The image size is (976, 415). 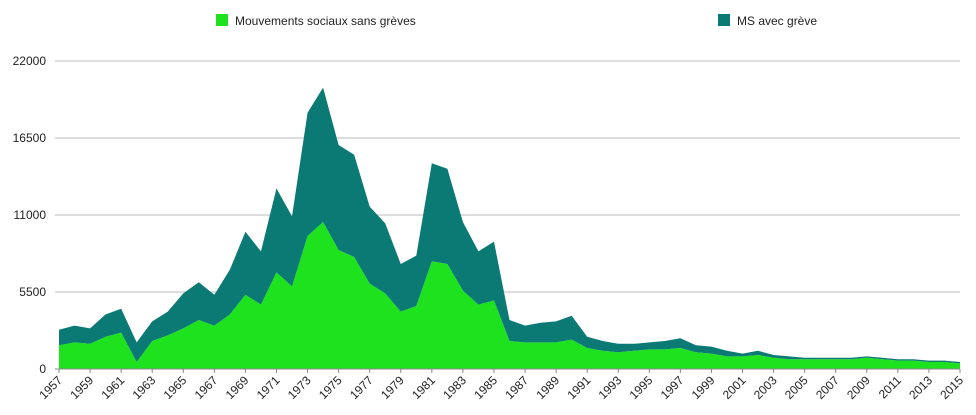 What do you see at coordinates (485, 387) in the screenshot?
I see `x-tick-label: 1985` at bounding box center [485, 387].